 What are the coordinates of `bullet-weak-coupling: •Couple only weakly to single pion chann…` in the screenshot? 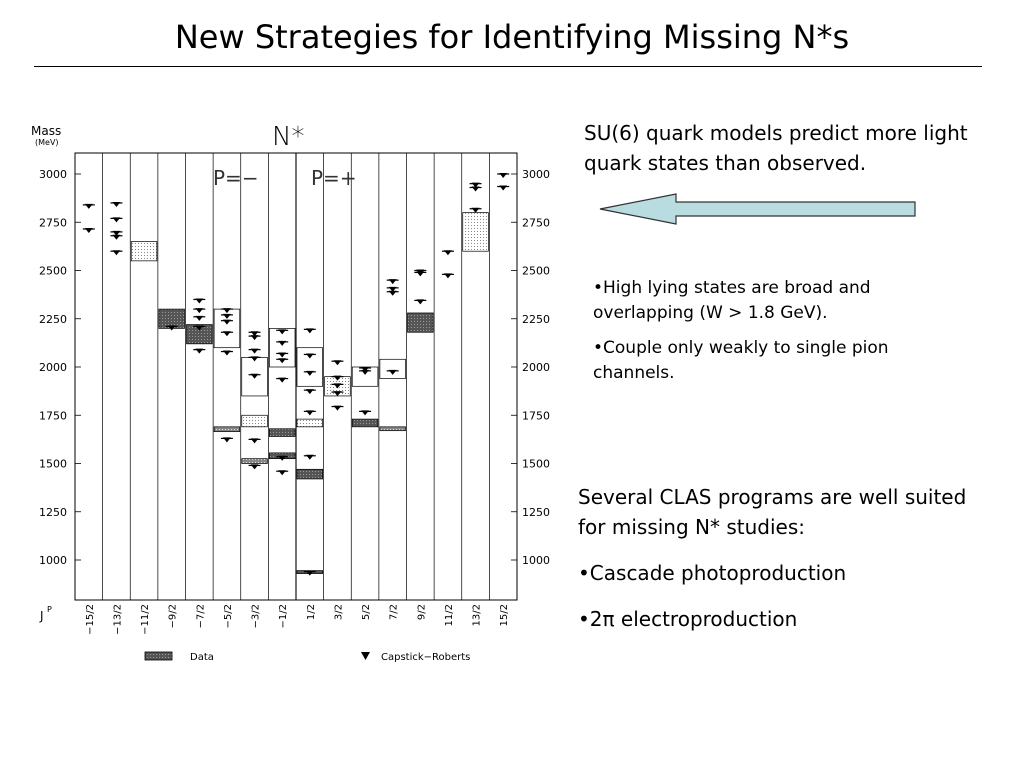 It's located at (741, 360).